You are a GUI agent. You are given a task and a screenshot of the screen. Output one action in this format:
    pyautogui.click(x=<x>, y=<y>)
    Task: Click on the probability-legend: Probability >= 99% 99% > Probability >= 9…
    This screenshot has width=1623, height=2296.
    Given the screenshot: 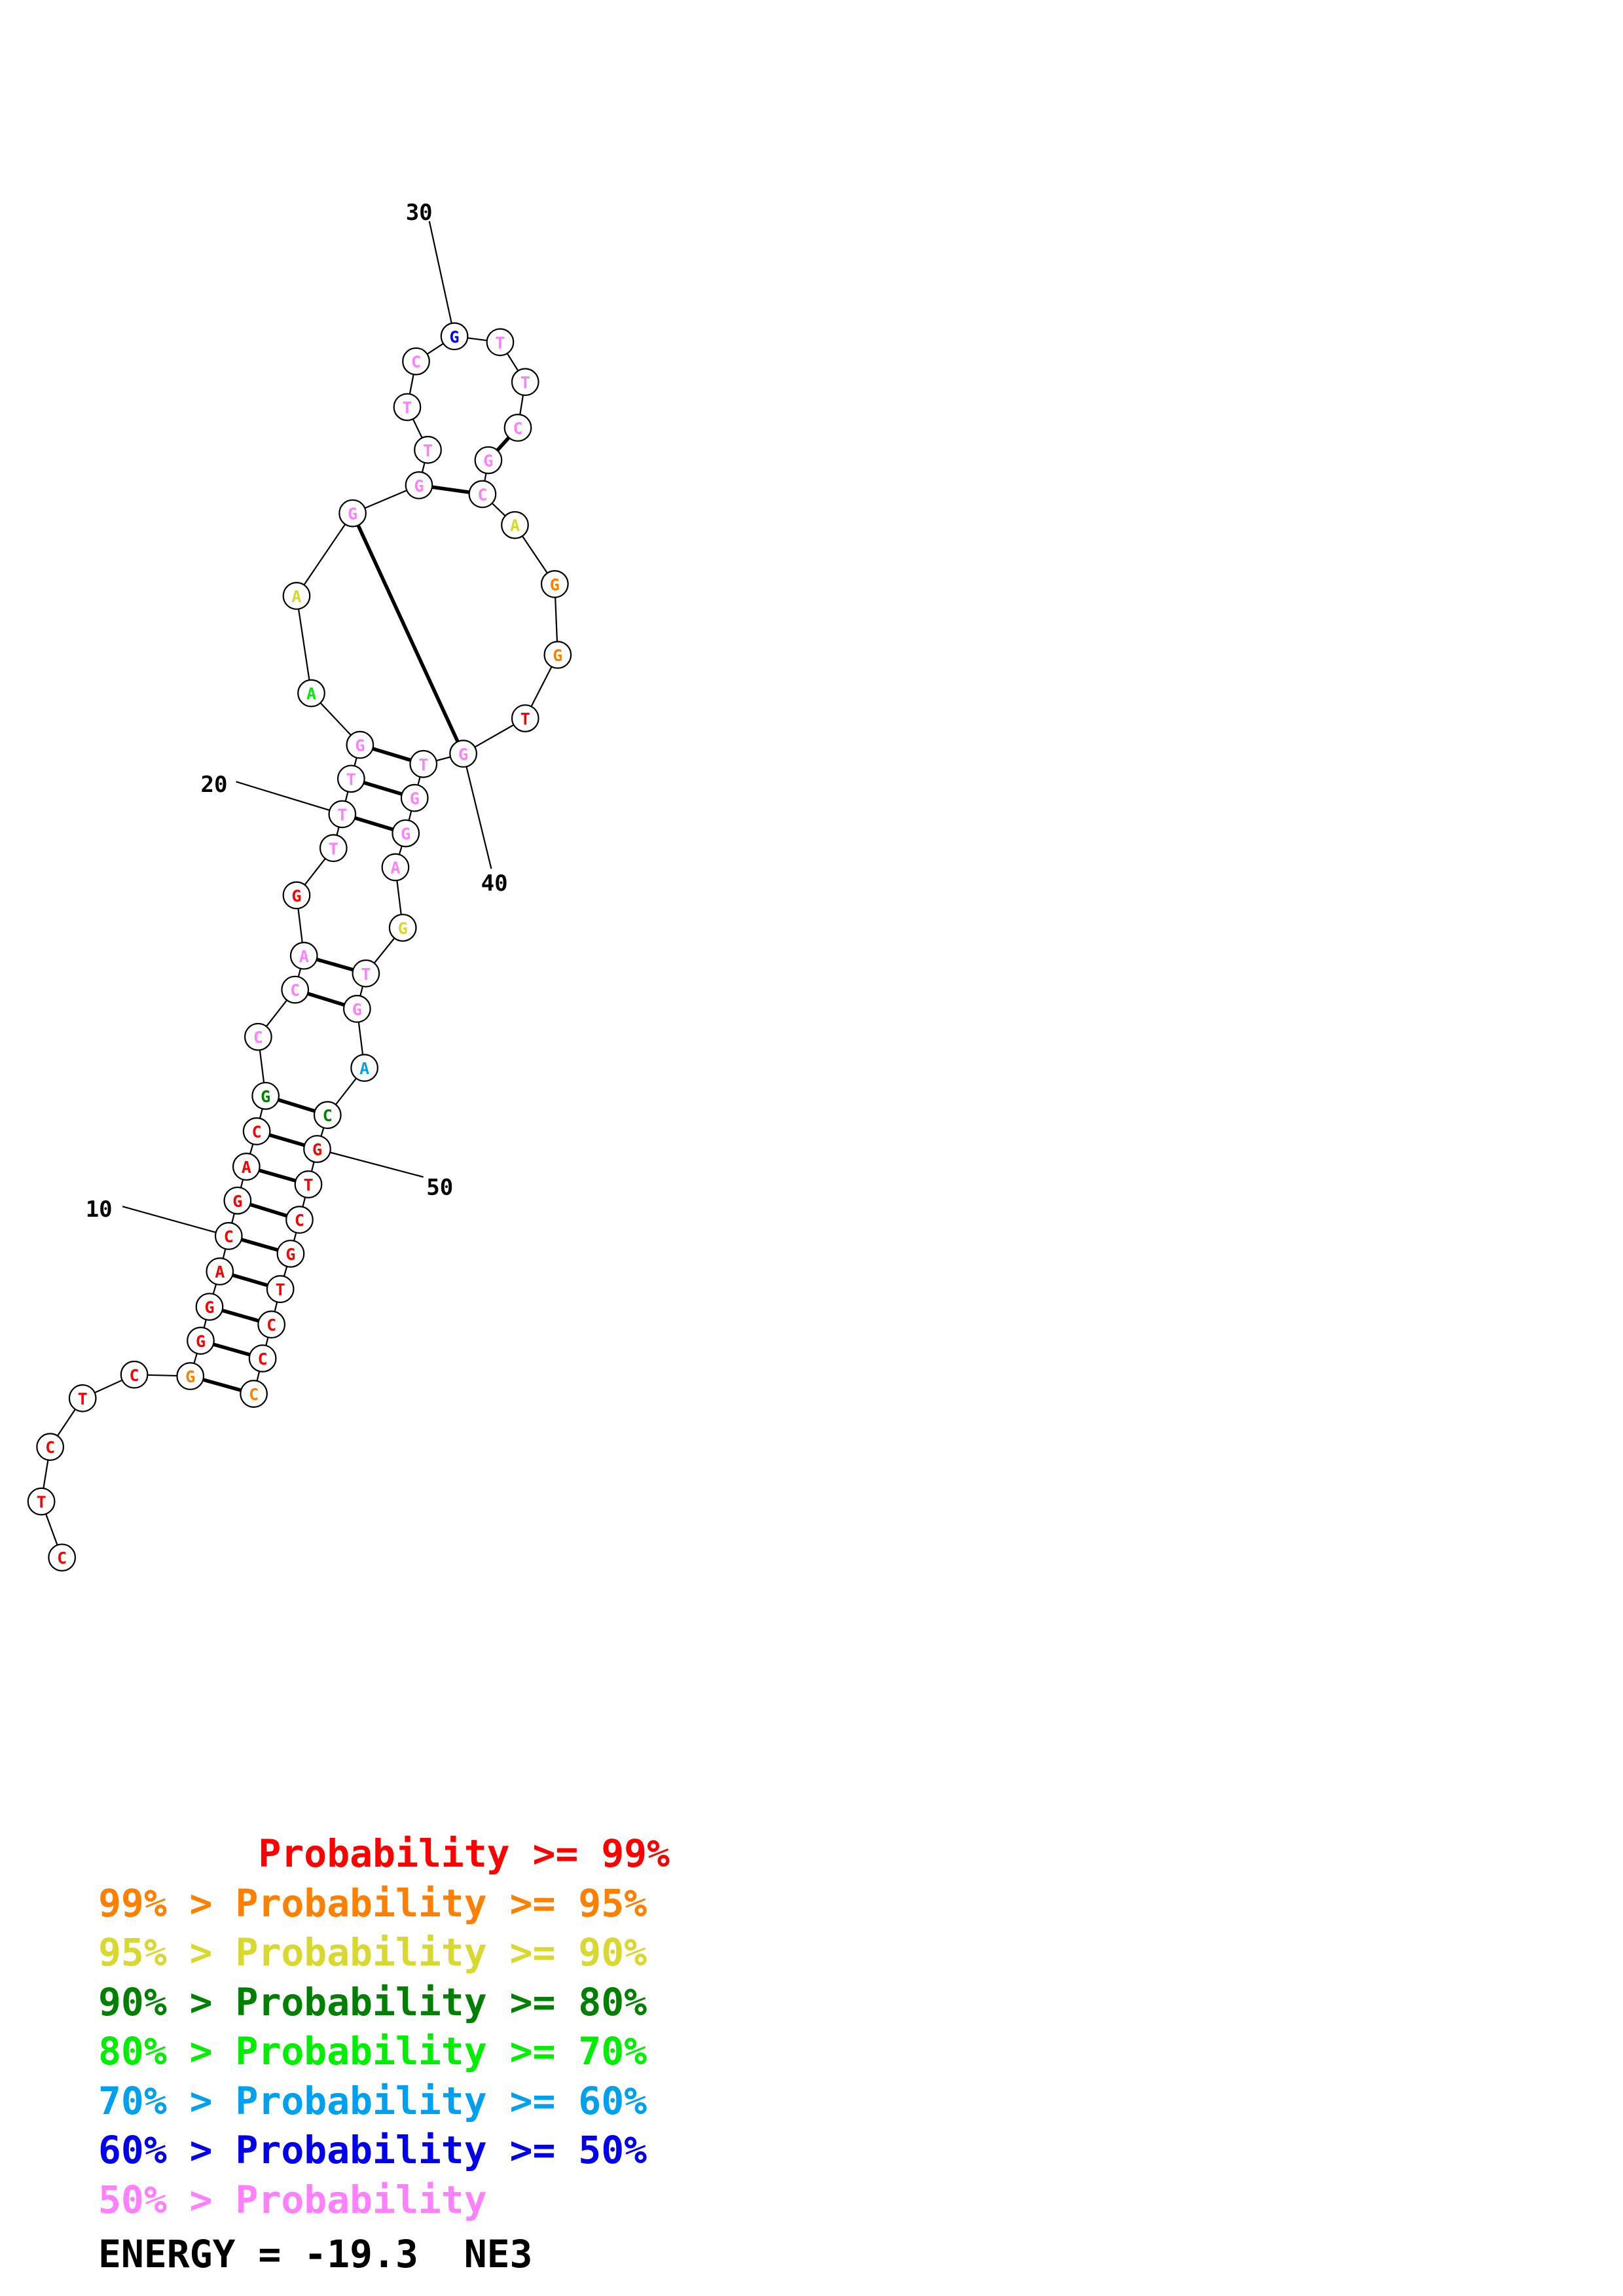 What is the action you would take?
    pyautogui.click(x=384, y=2027)
    